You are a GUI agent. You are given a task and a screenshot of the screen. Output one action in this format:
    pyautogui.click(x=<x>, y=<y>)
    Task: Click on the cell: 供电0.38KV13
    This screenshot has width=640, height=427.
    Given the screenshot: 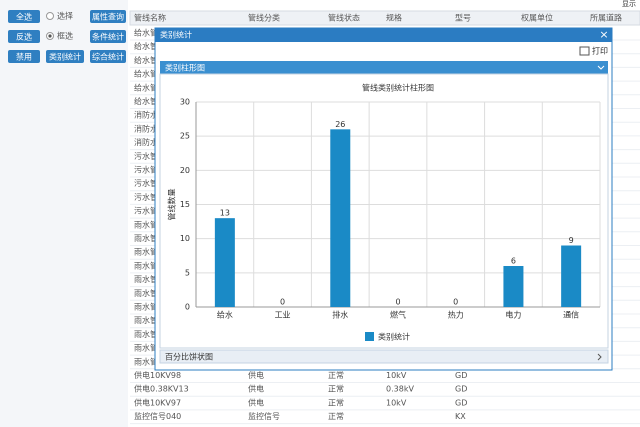 What is the action you would take?
    pyautogui.click(x=161, y=389)
    